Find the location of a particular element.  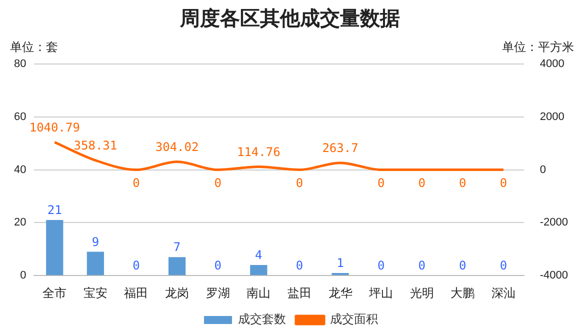

y-tick-label: 60 is located at coordinates (20, 116).